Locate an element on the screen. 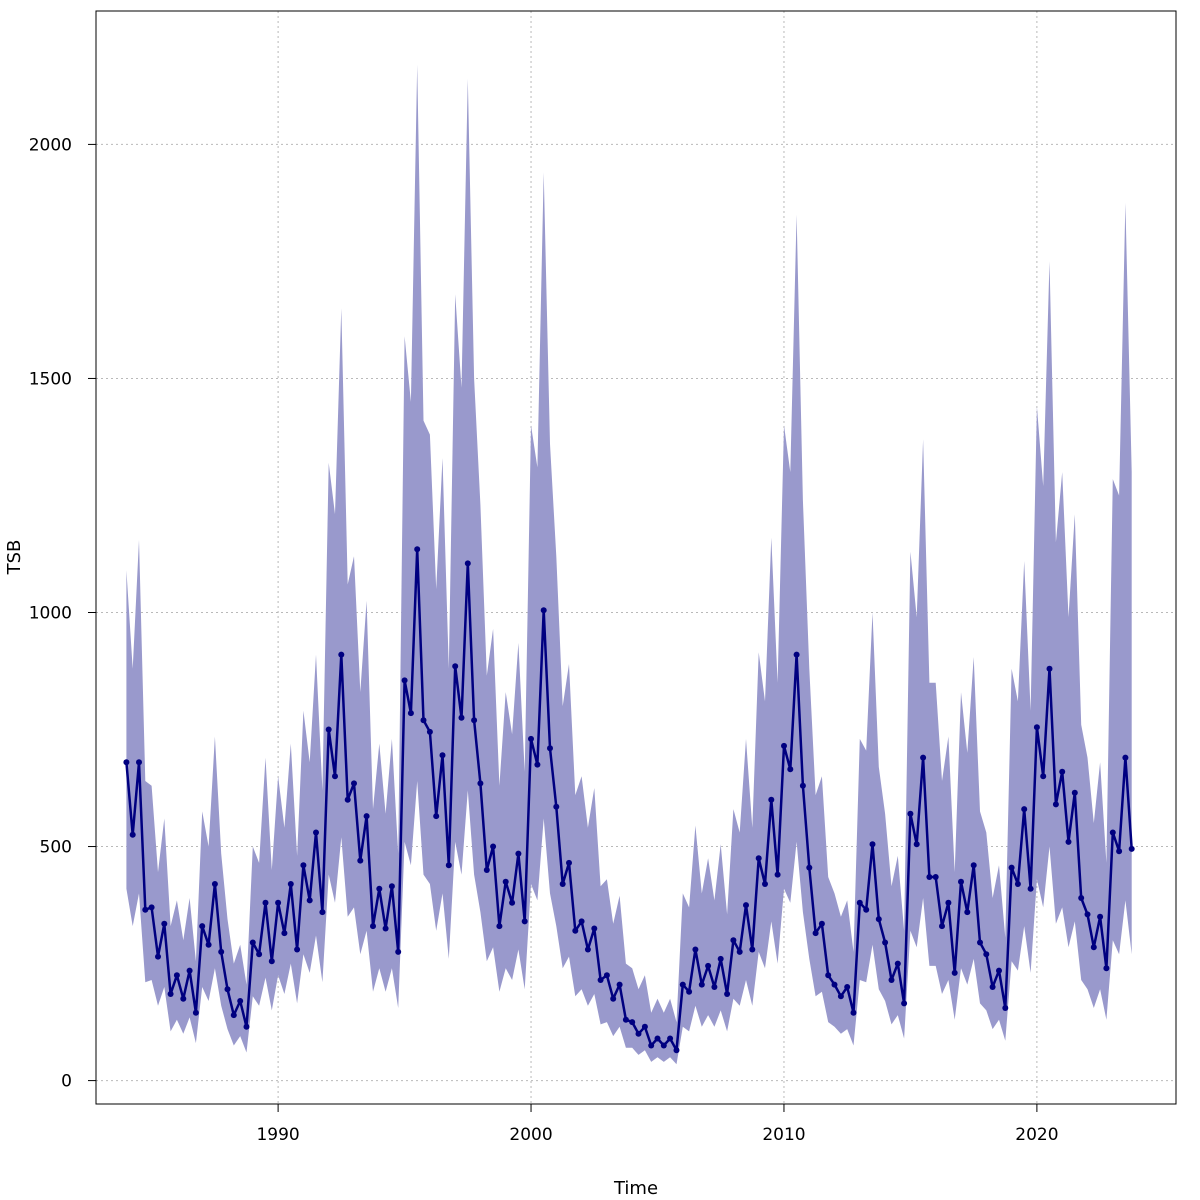 Image resolution: width=1200 pixels, height=1200 pixels. y-axis: 0 500 1000 1500 2000 is located at coordinates (62, 613).